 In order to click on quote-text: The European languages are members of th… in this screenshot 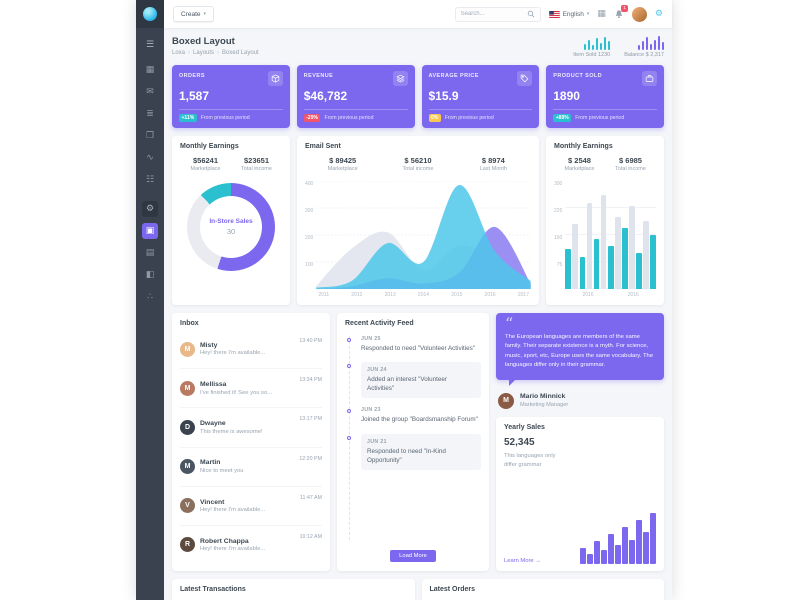, I will do `click(579, 351)`.